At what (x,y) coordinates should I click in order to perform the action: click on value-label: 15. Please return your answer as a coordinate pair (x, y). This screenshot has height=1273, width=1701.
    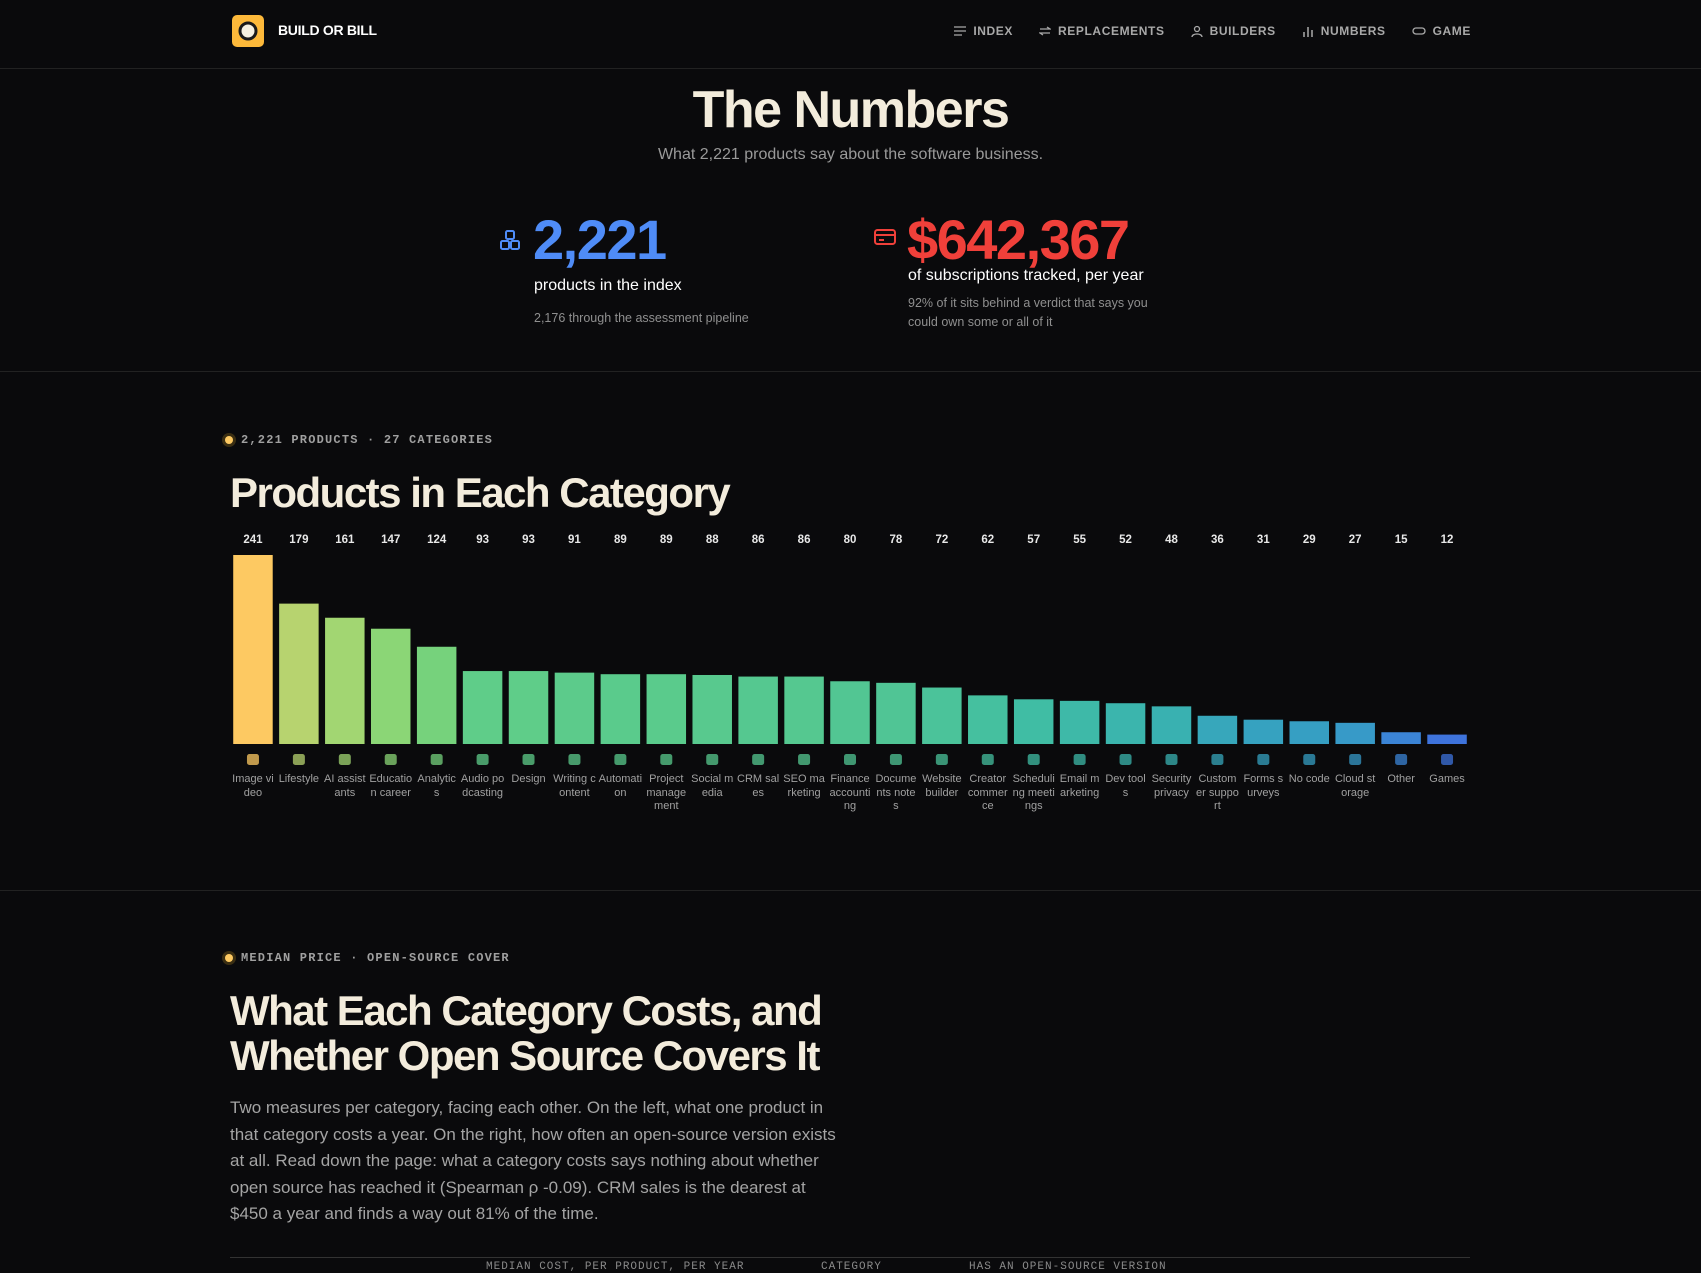
    Looking at the image, I should click on (1401, 540).